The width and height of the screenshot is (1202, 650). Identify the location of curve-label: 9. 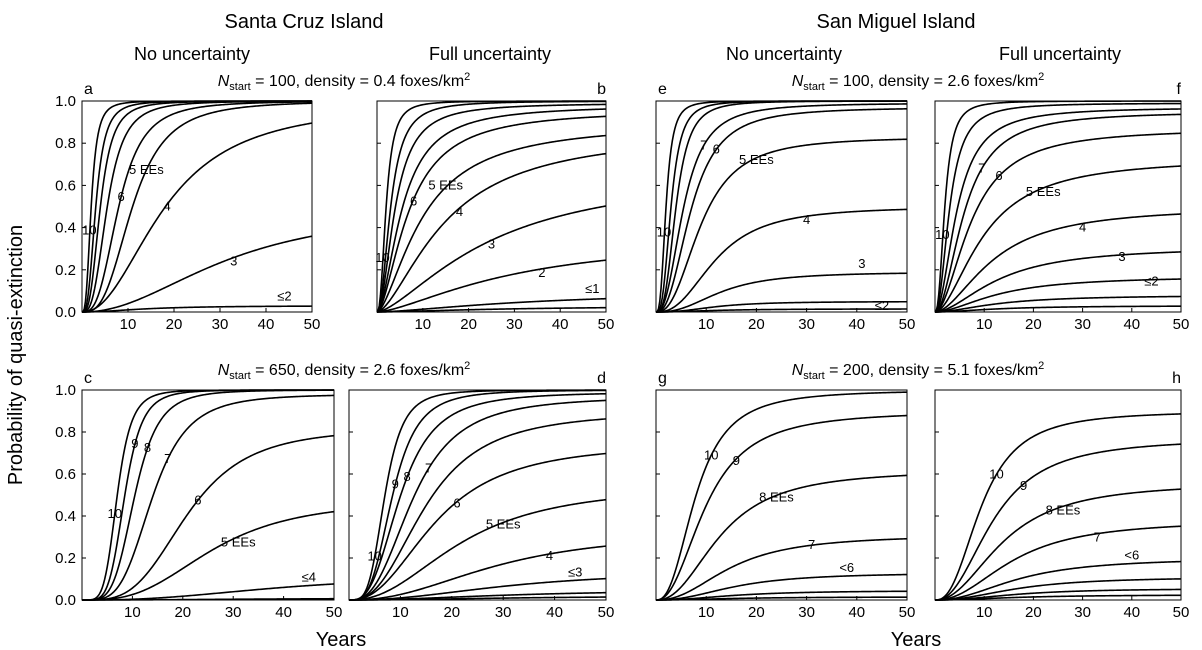
(1023, 485).